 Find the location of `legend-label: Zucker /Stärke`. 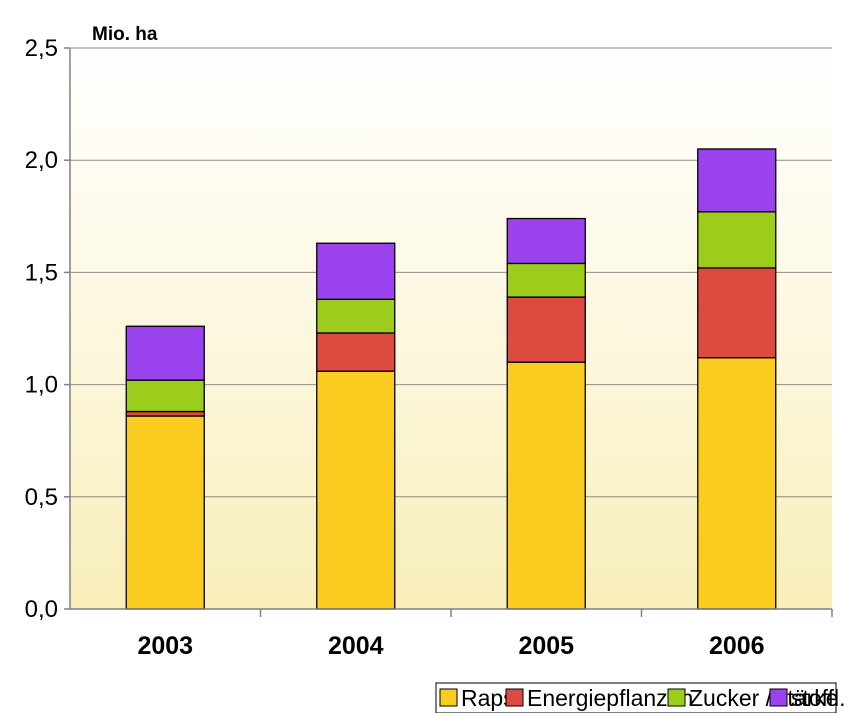

legend-label: Zucker /Stärke is located at coordinates (764, 698).